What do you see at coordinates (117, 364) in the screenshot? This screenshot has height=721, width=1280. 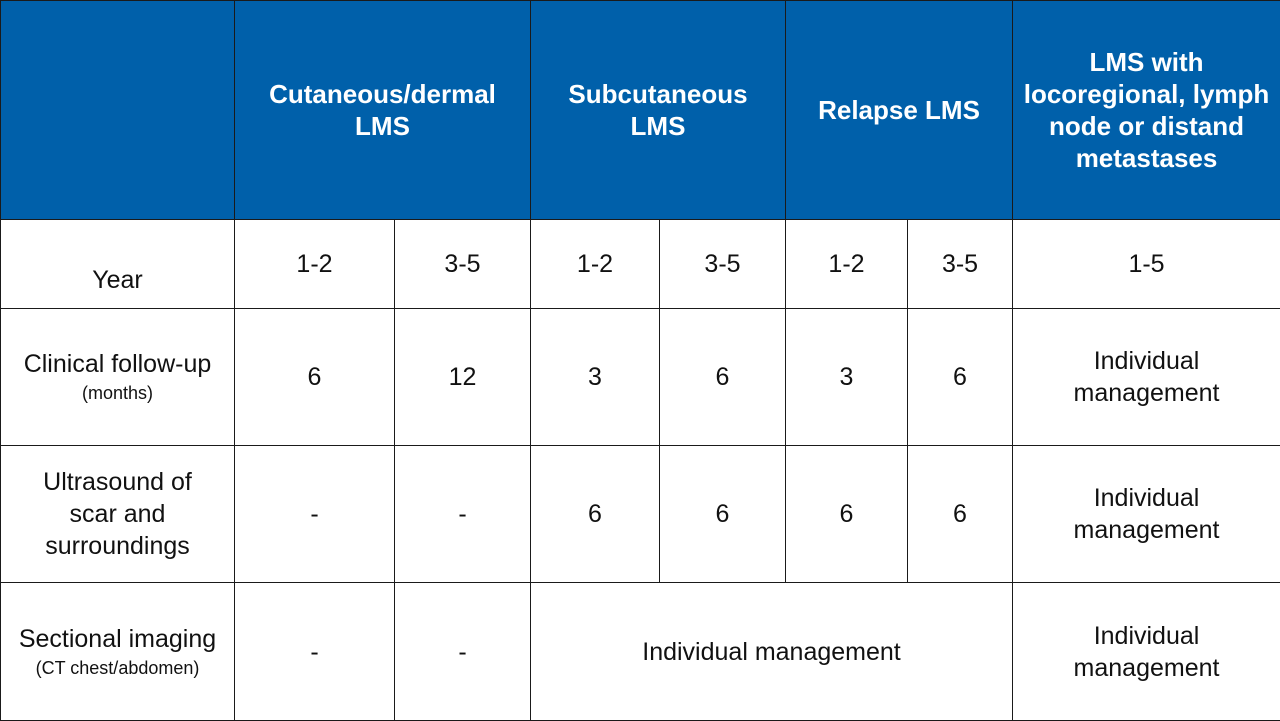 I see `row-label-text: Clinical follow-up` at bounding box center [117, 364].